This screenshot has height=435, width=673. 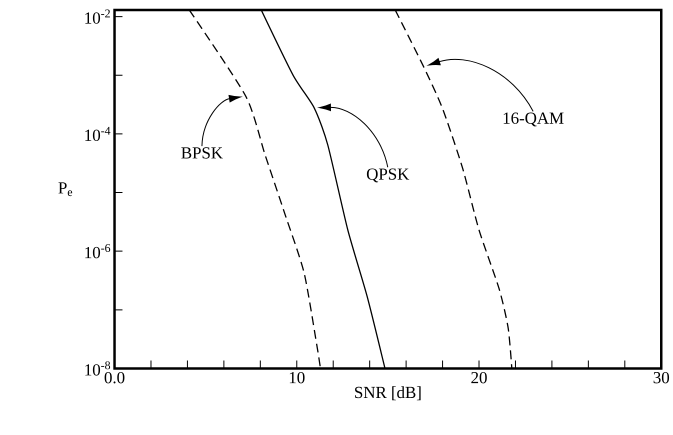 What do you see at coordinates (65, 189) in the screenshot?
I see `y-axis-title: P$_{e}$` at bounding box center [65, 189].